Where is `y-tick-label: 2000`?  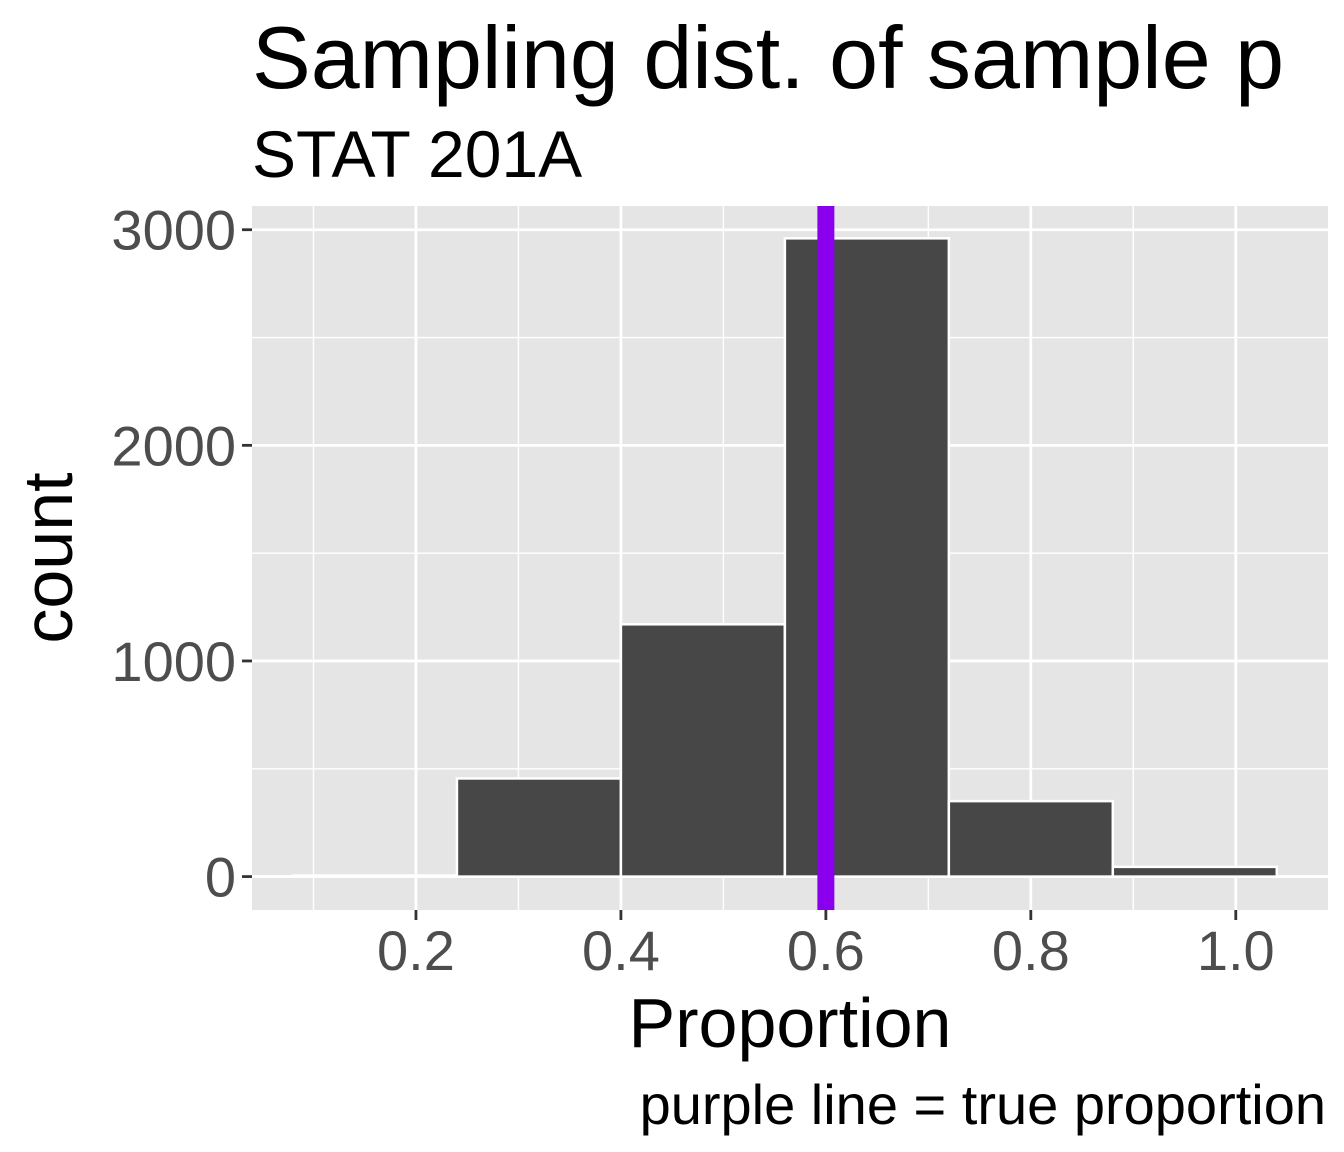 y-tick-label: 2000 is located at coordinates (173, 445).